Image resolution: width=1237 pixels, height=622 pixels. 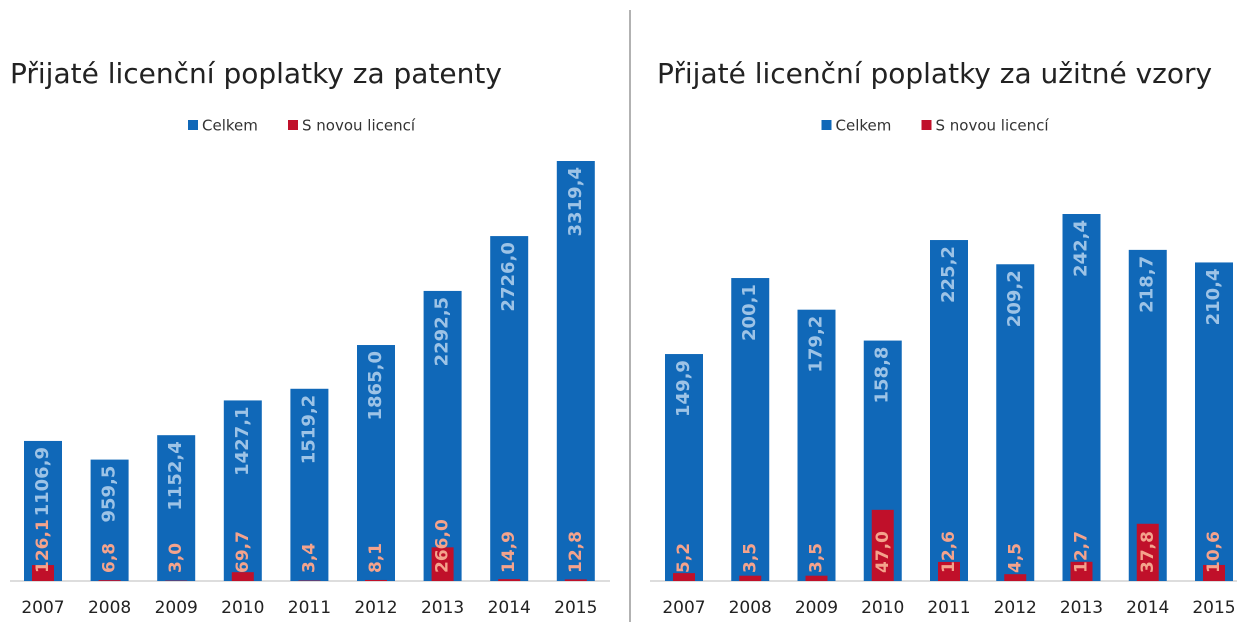 What do you see at coordinates (683, 388) in the screenshot?
I see `data-label: 149,9` at bounding box center [683, 388].